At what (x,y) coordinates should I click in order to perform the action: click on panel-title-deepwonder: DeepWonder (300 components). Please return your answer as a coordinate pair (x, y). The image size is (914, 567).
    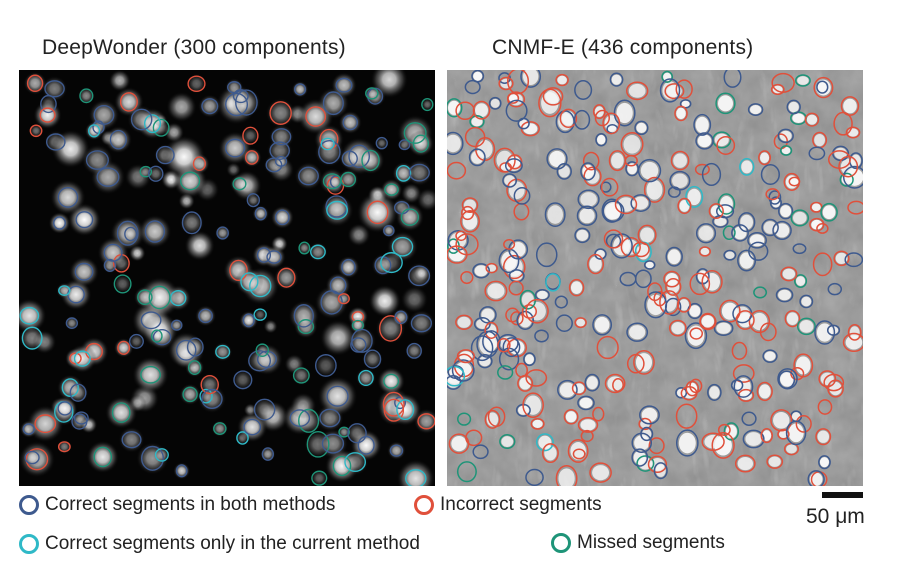
    Looking at the image, I should click on (194, 47).